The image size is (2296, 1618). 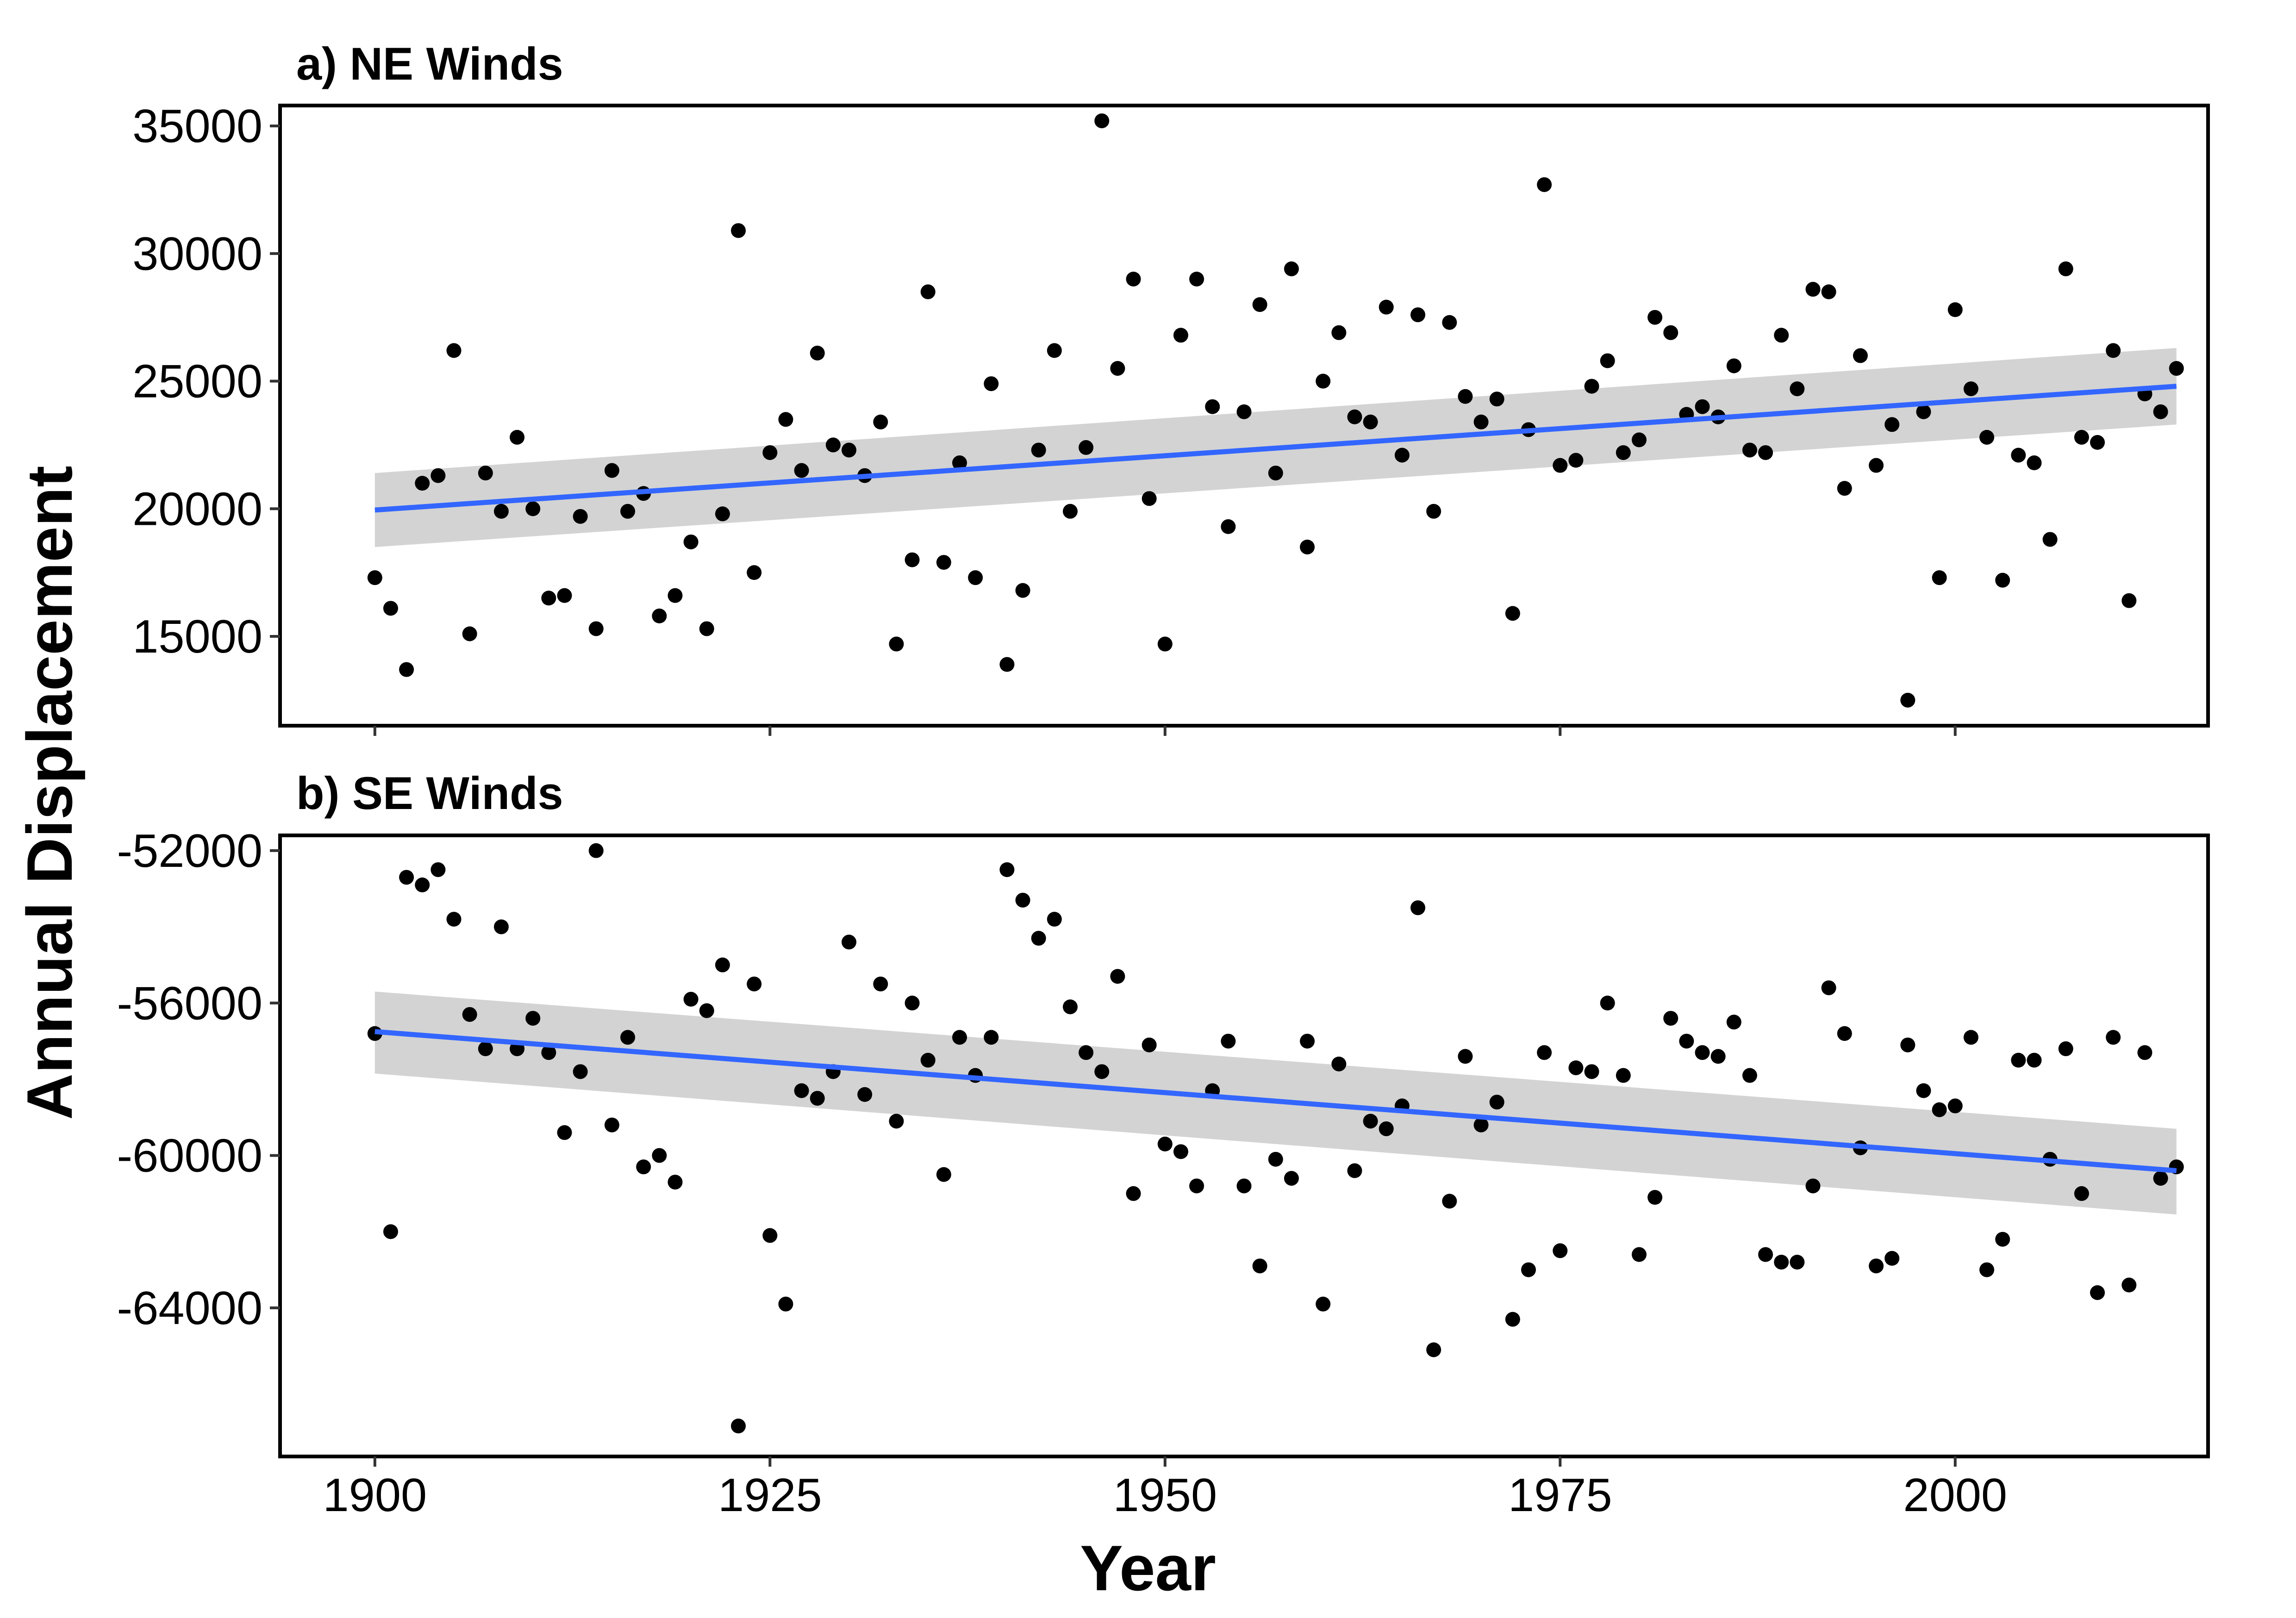 What do you see at coordinates (429, 63) in the screenshot?
I see `panel-a-title: a) NE Winds` at bounding box center [429, 63].